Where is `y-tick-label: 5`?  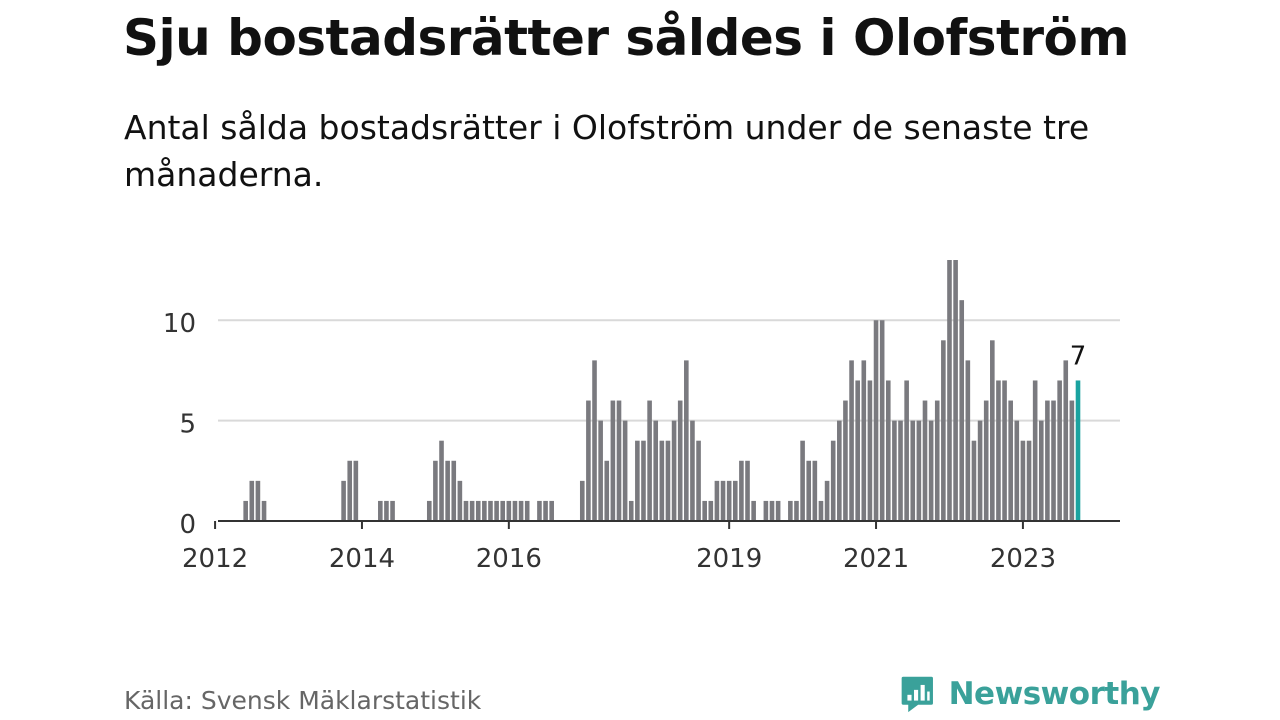 y-tick-label: 5 is located at coordinates (187, 425).